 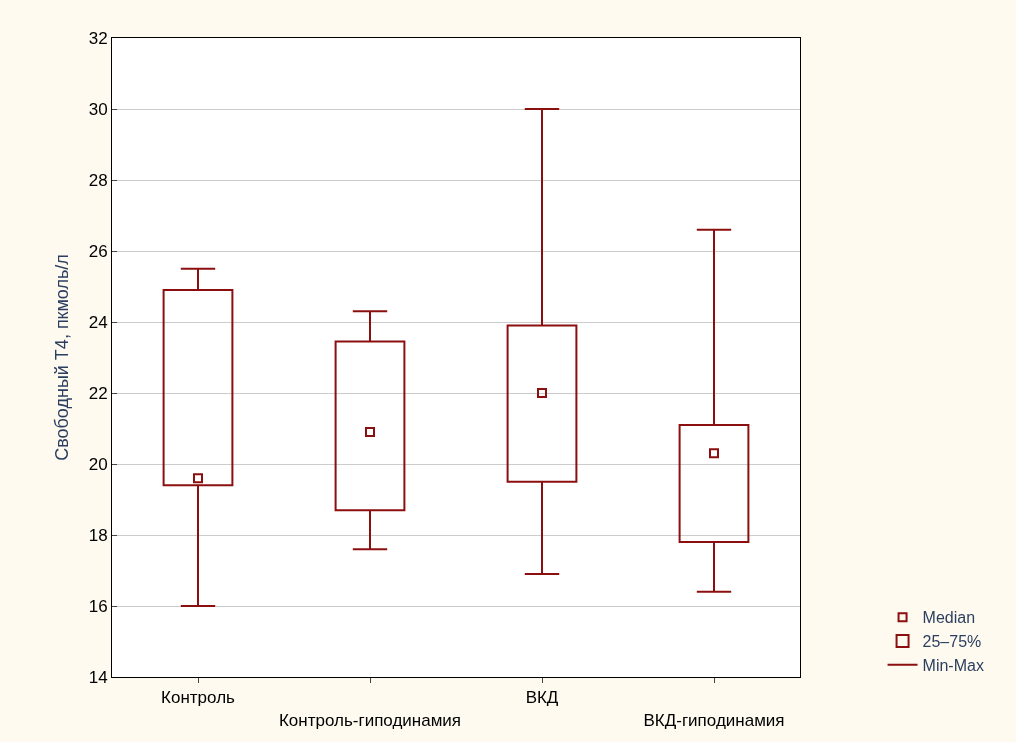 I want to click on y-tick-label: 16, so click(x=98, y=606).